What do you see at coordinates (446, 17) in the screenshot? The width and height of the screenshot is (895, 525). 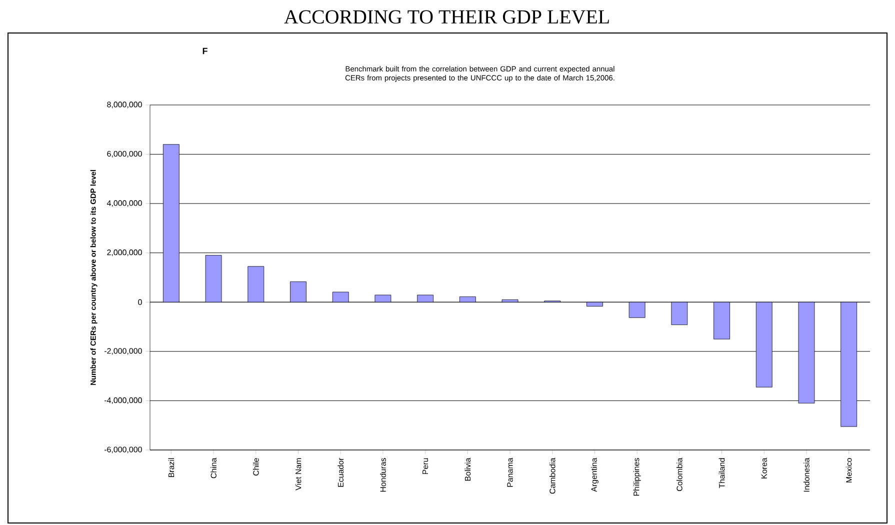 I see `chart-title: ACCORDING TO THEIR GDP LEVEL` at bounding box center [446, 17].